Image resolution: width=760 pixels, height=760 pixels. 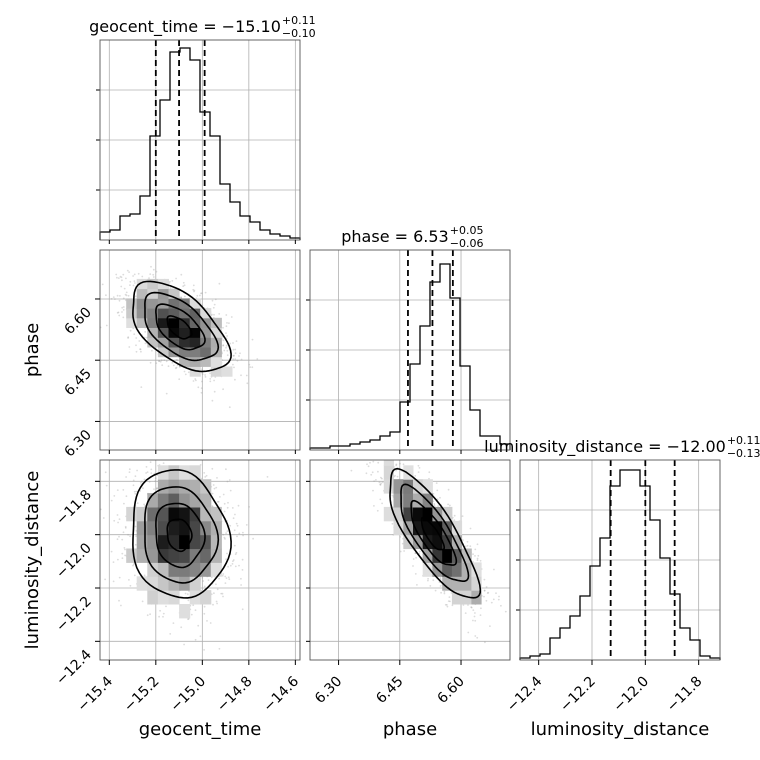 I want to click on panel-1-2-content, so click(x=410, y=557).